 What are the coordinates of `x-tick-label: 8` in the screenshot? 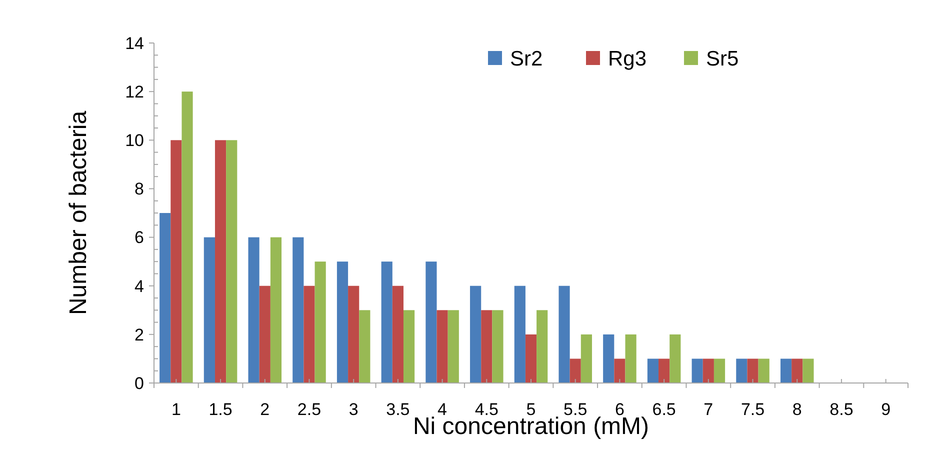 It's located at (797, 409).